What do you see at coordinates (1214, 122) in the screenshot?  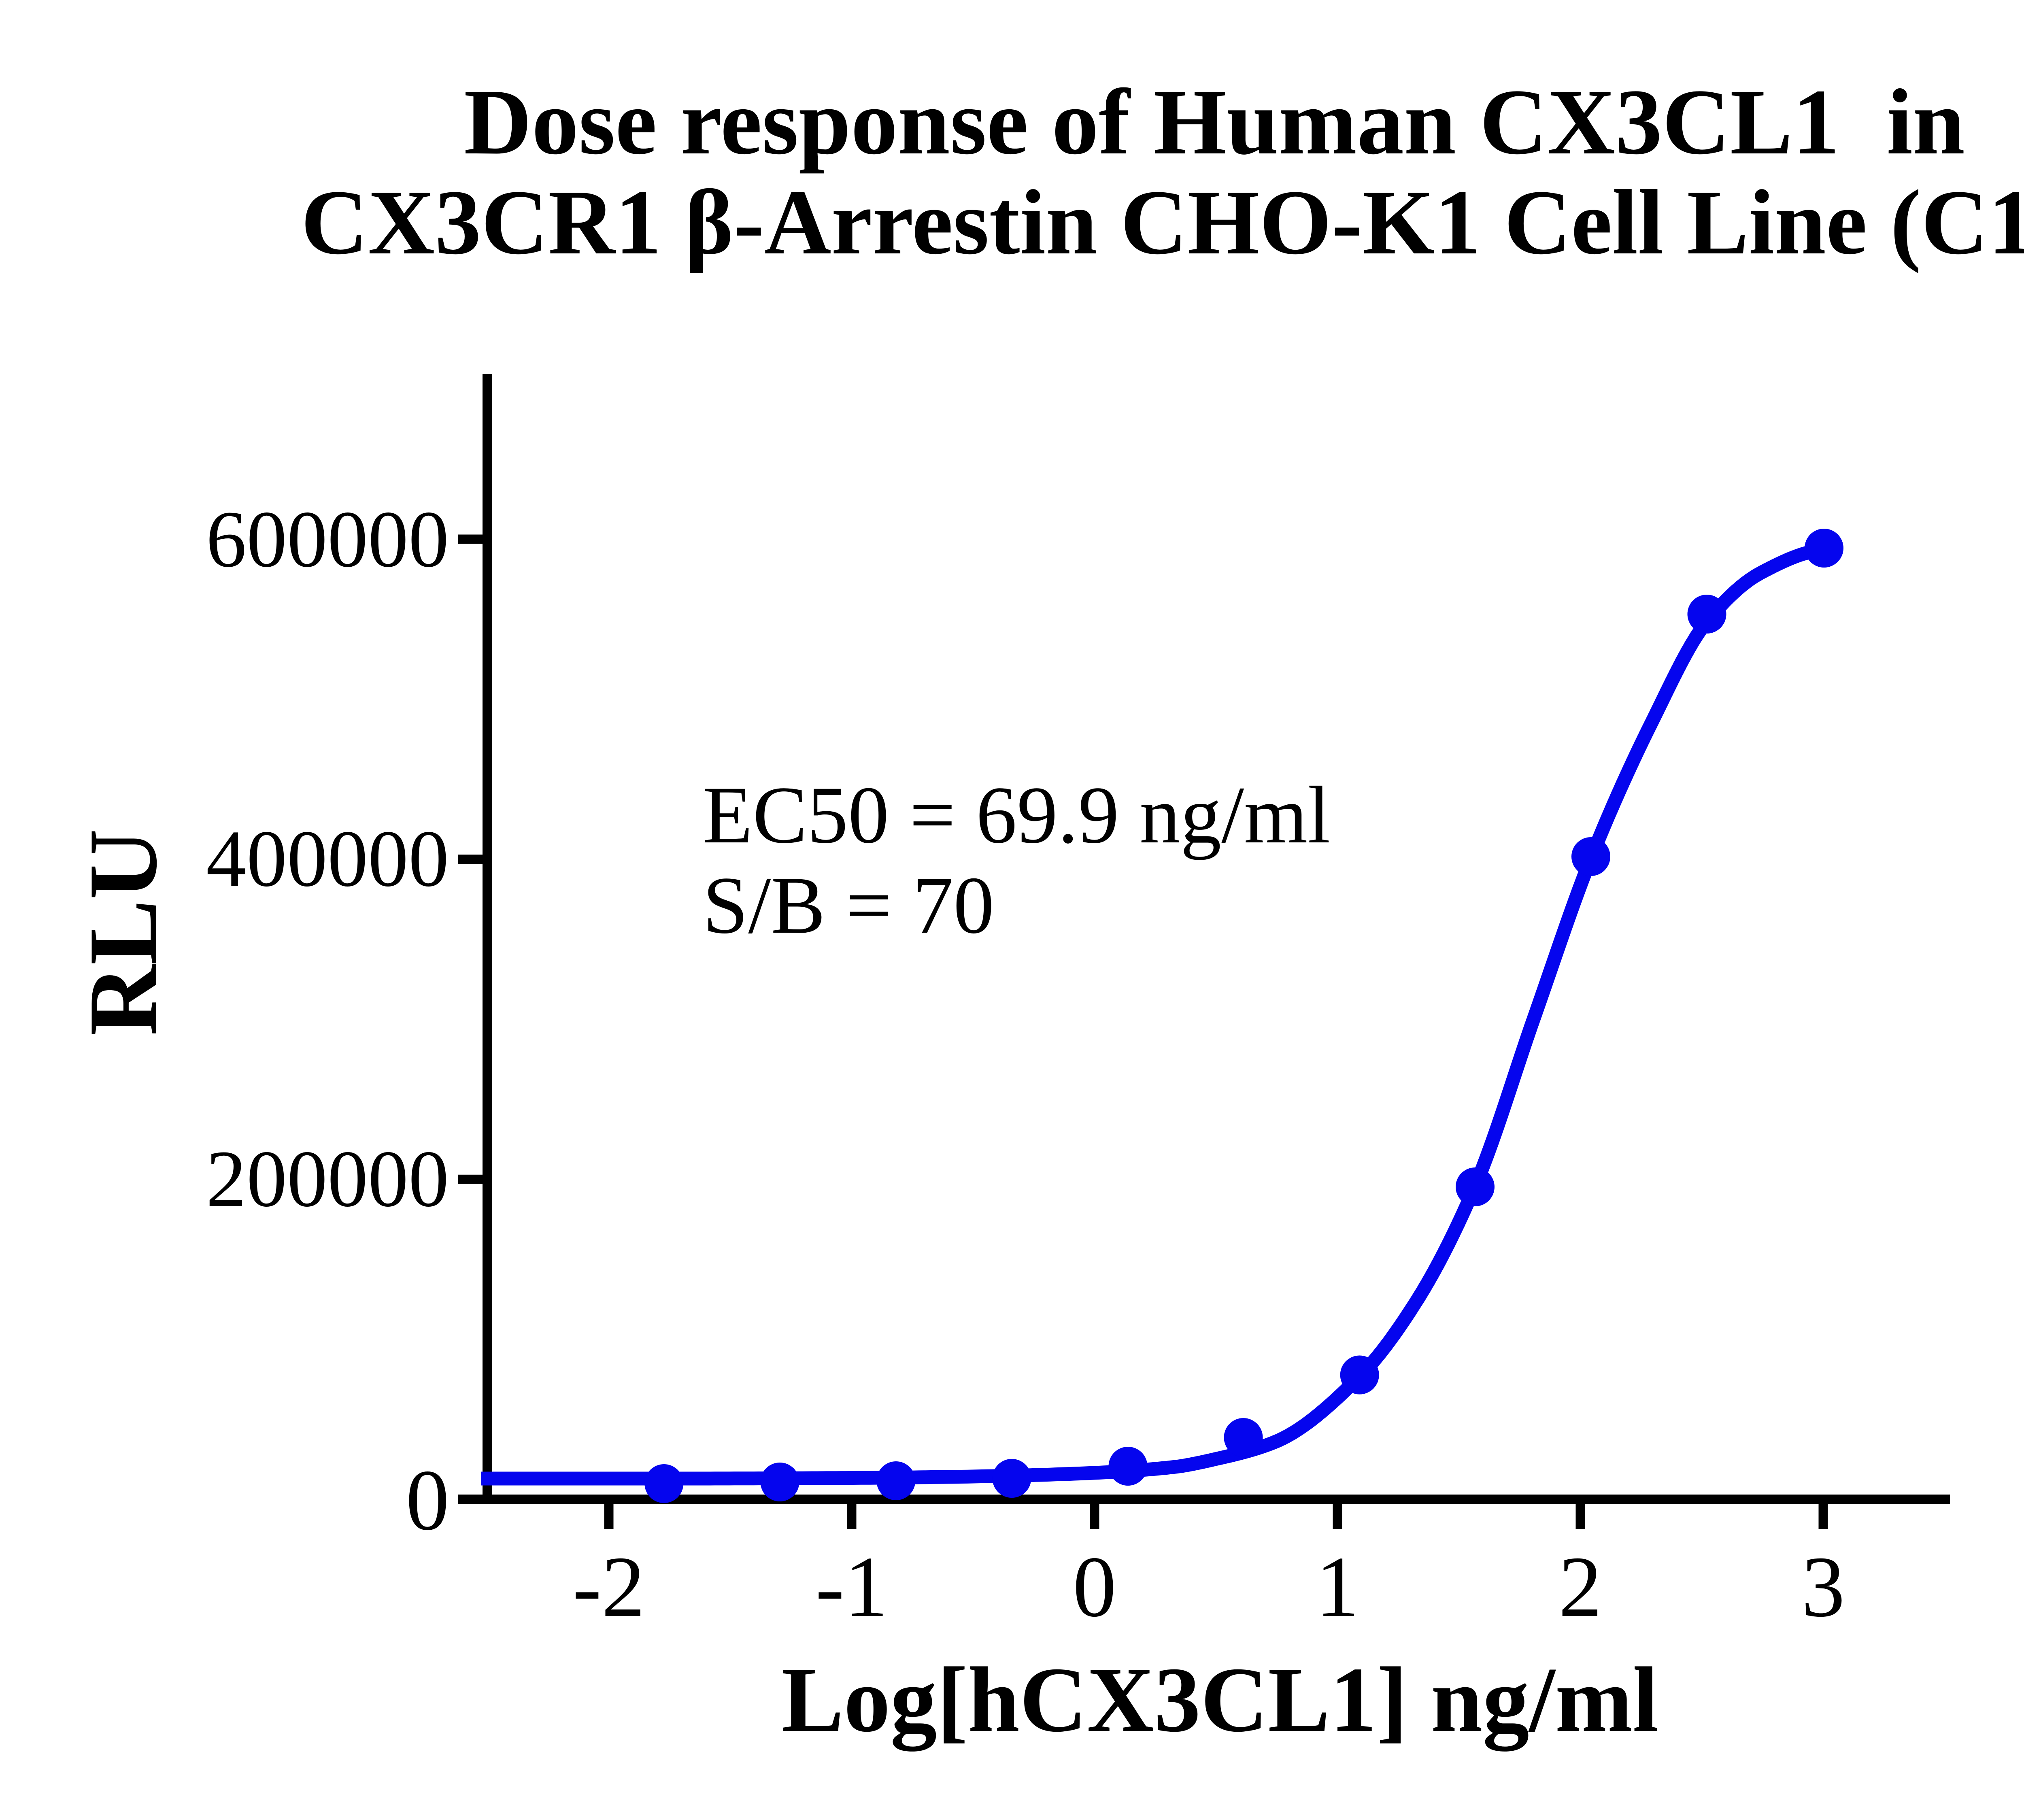 I see `svg-text:Dose response of Human CX3CL1: Dose response of Human CX3CL1 in` at bounding box center [1214, 122].